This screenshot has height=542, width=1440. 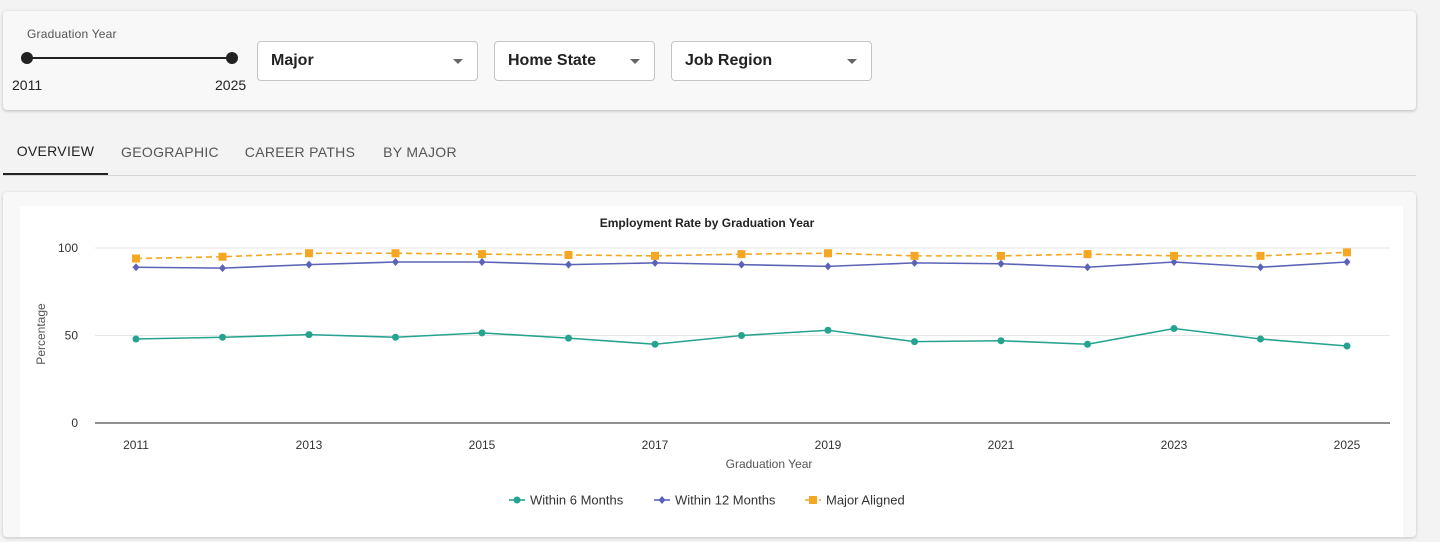 What do you see at coordinates (552, 60) in the screenshot?
I see `home-state-select-label: Home State` at bounding box center [552, 60].